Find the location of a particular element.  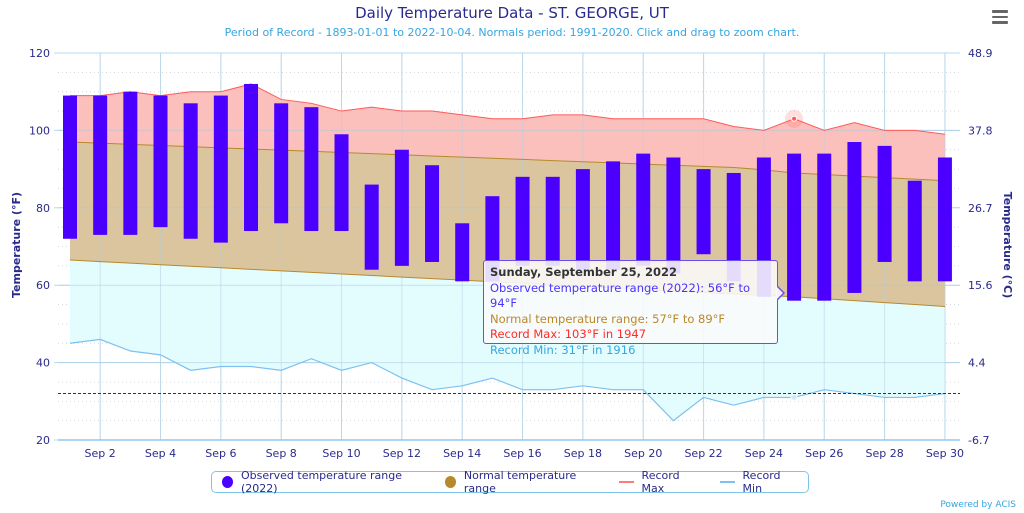

legend-record-max-label: Record Max is located at coordinates (660, 482).